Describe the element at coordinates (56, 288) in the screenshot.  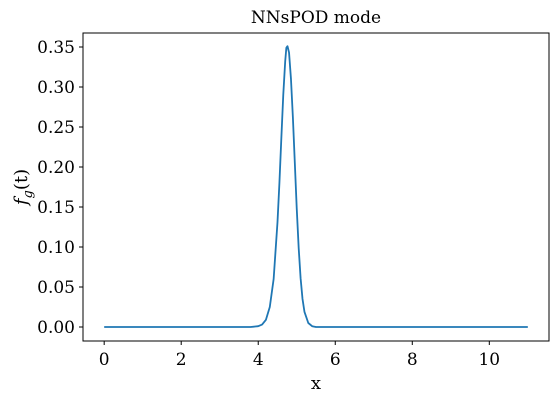
I see `y-tick-label-1: 0.05` at that location.